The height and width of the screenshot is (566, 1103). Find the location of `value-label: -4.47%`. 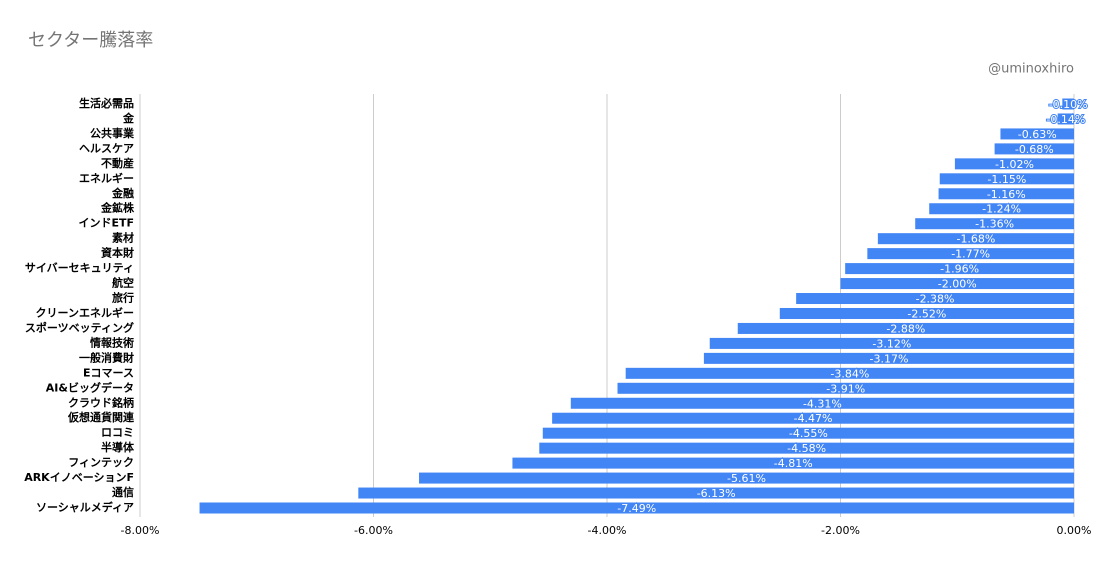

value-label: -4.47% is located at coordinates (813, 418).